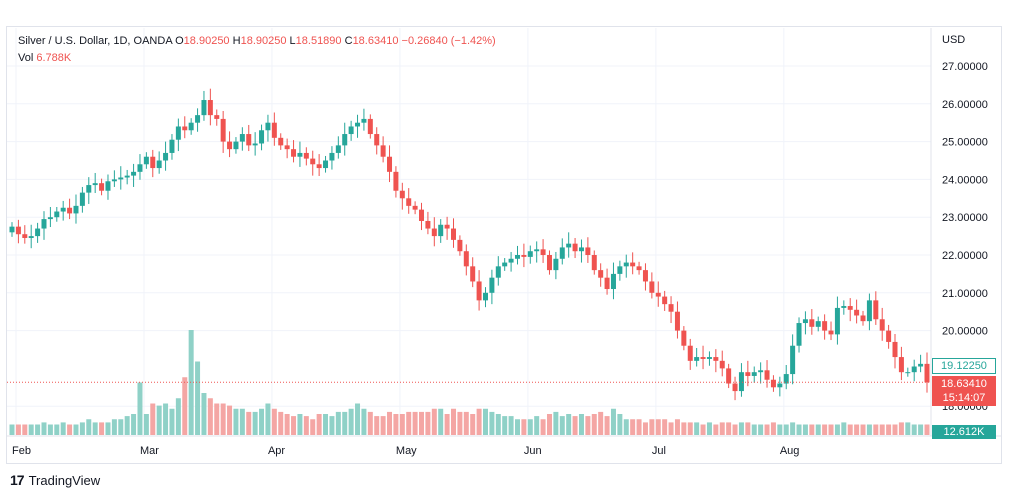 Image resolution: width=1012 pixels, height=498 pixels. I want to click on x-tick-label: Jul, so click(659, 451).